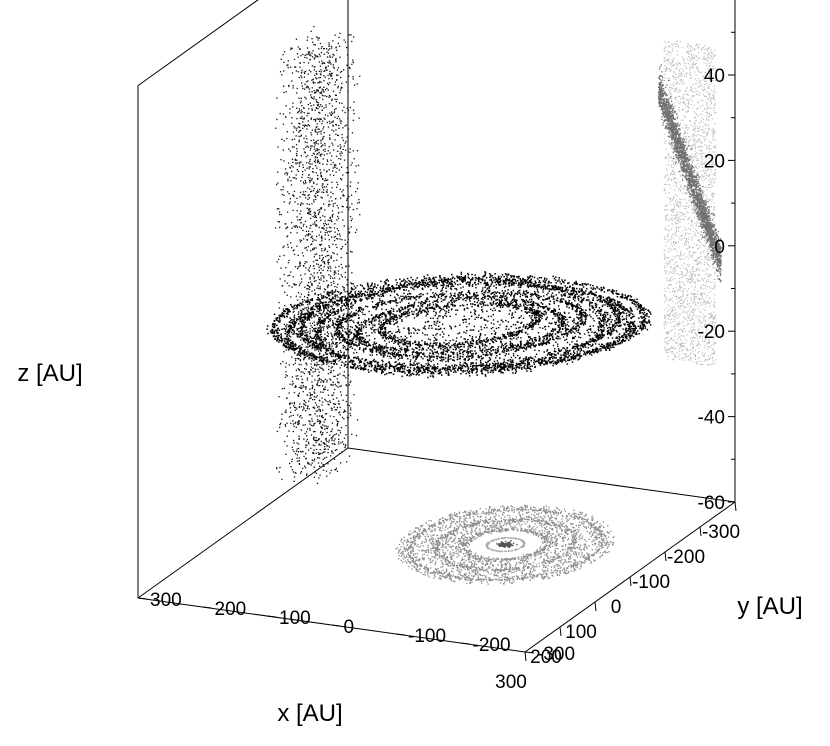 Image resolution: width=830 pixels, height=746 pixels. I want to click on top-right-edge, so click(198, 43).